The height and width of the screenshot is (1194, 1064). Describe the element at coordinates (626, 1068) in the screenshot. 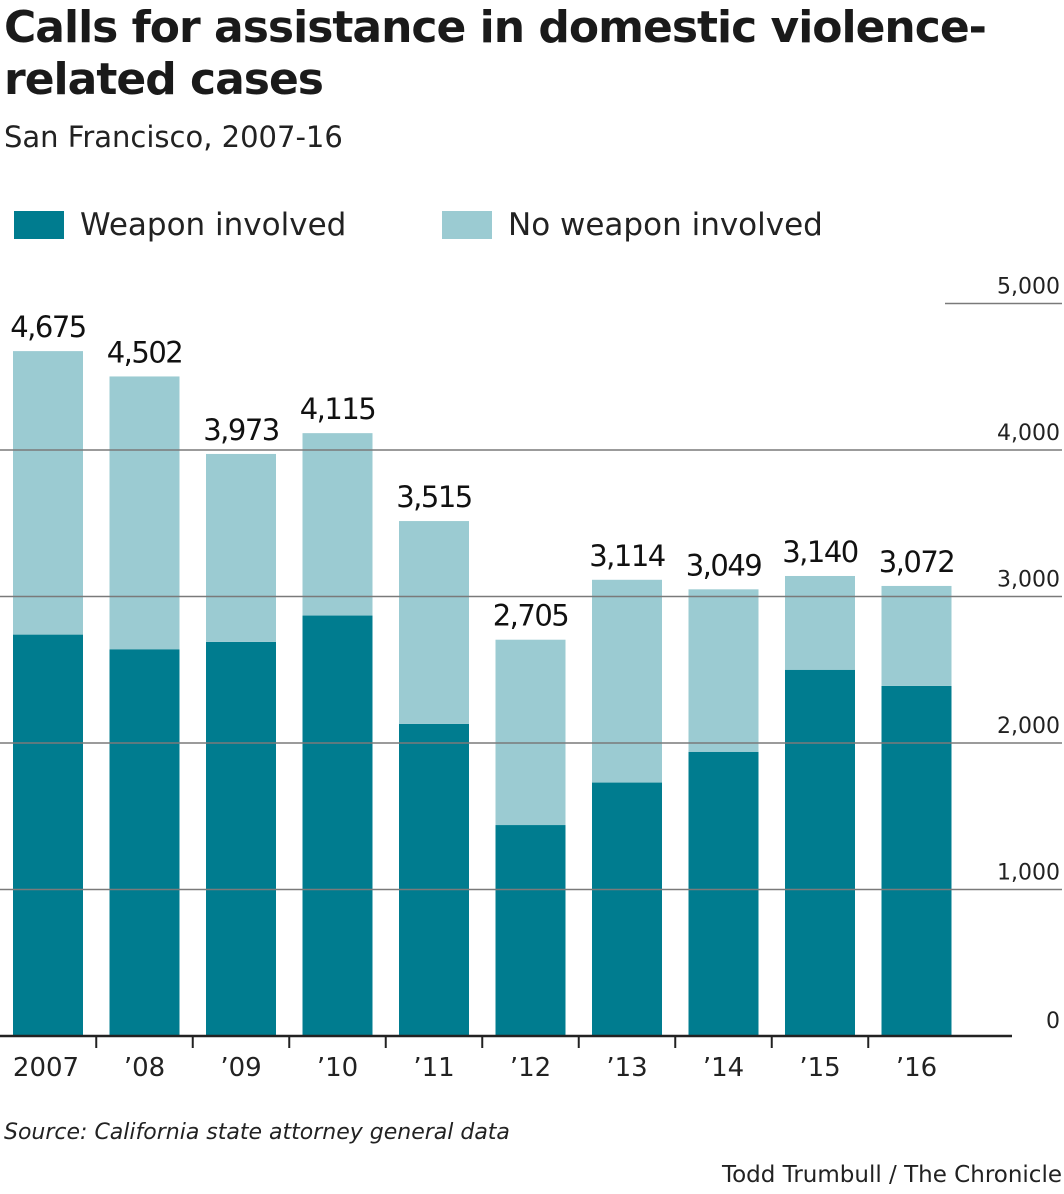

I see `x-tick-label: ’13` at that location.